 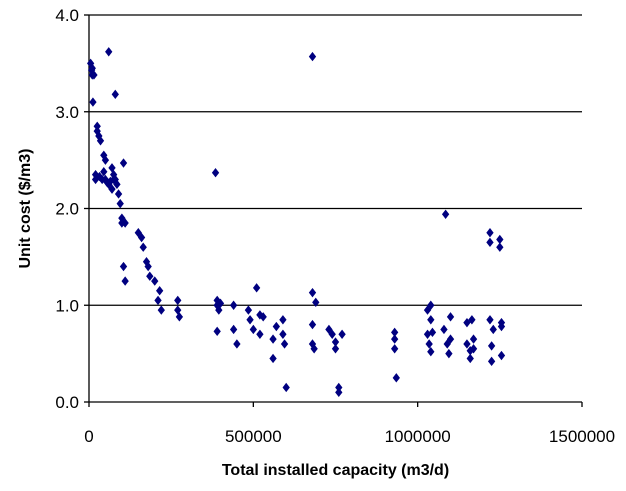 I want to click on y-tick-label: 4.0, so click(x=67, y=15).